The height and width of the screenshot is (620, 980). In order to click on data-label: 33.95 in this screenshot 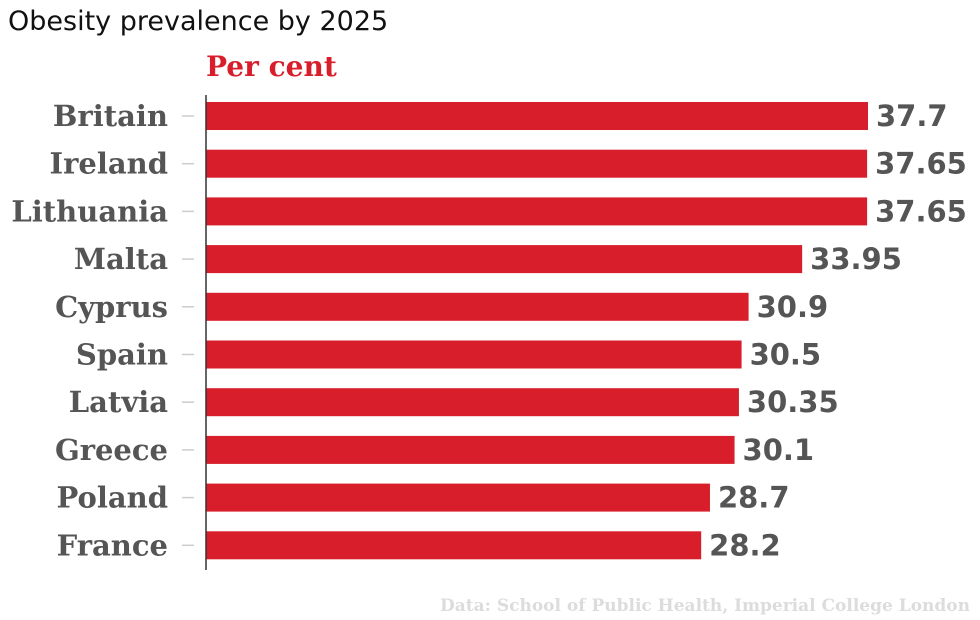, I will do `click(856, 259)`.